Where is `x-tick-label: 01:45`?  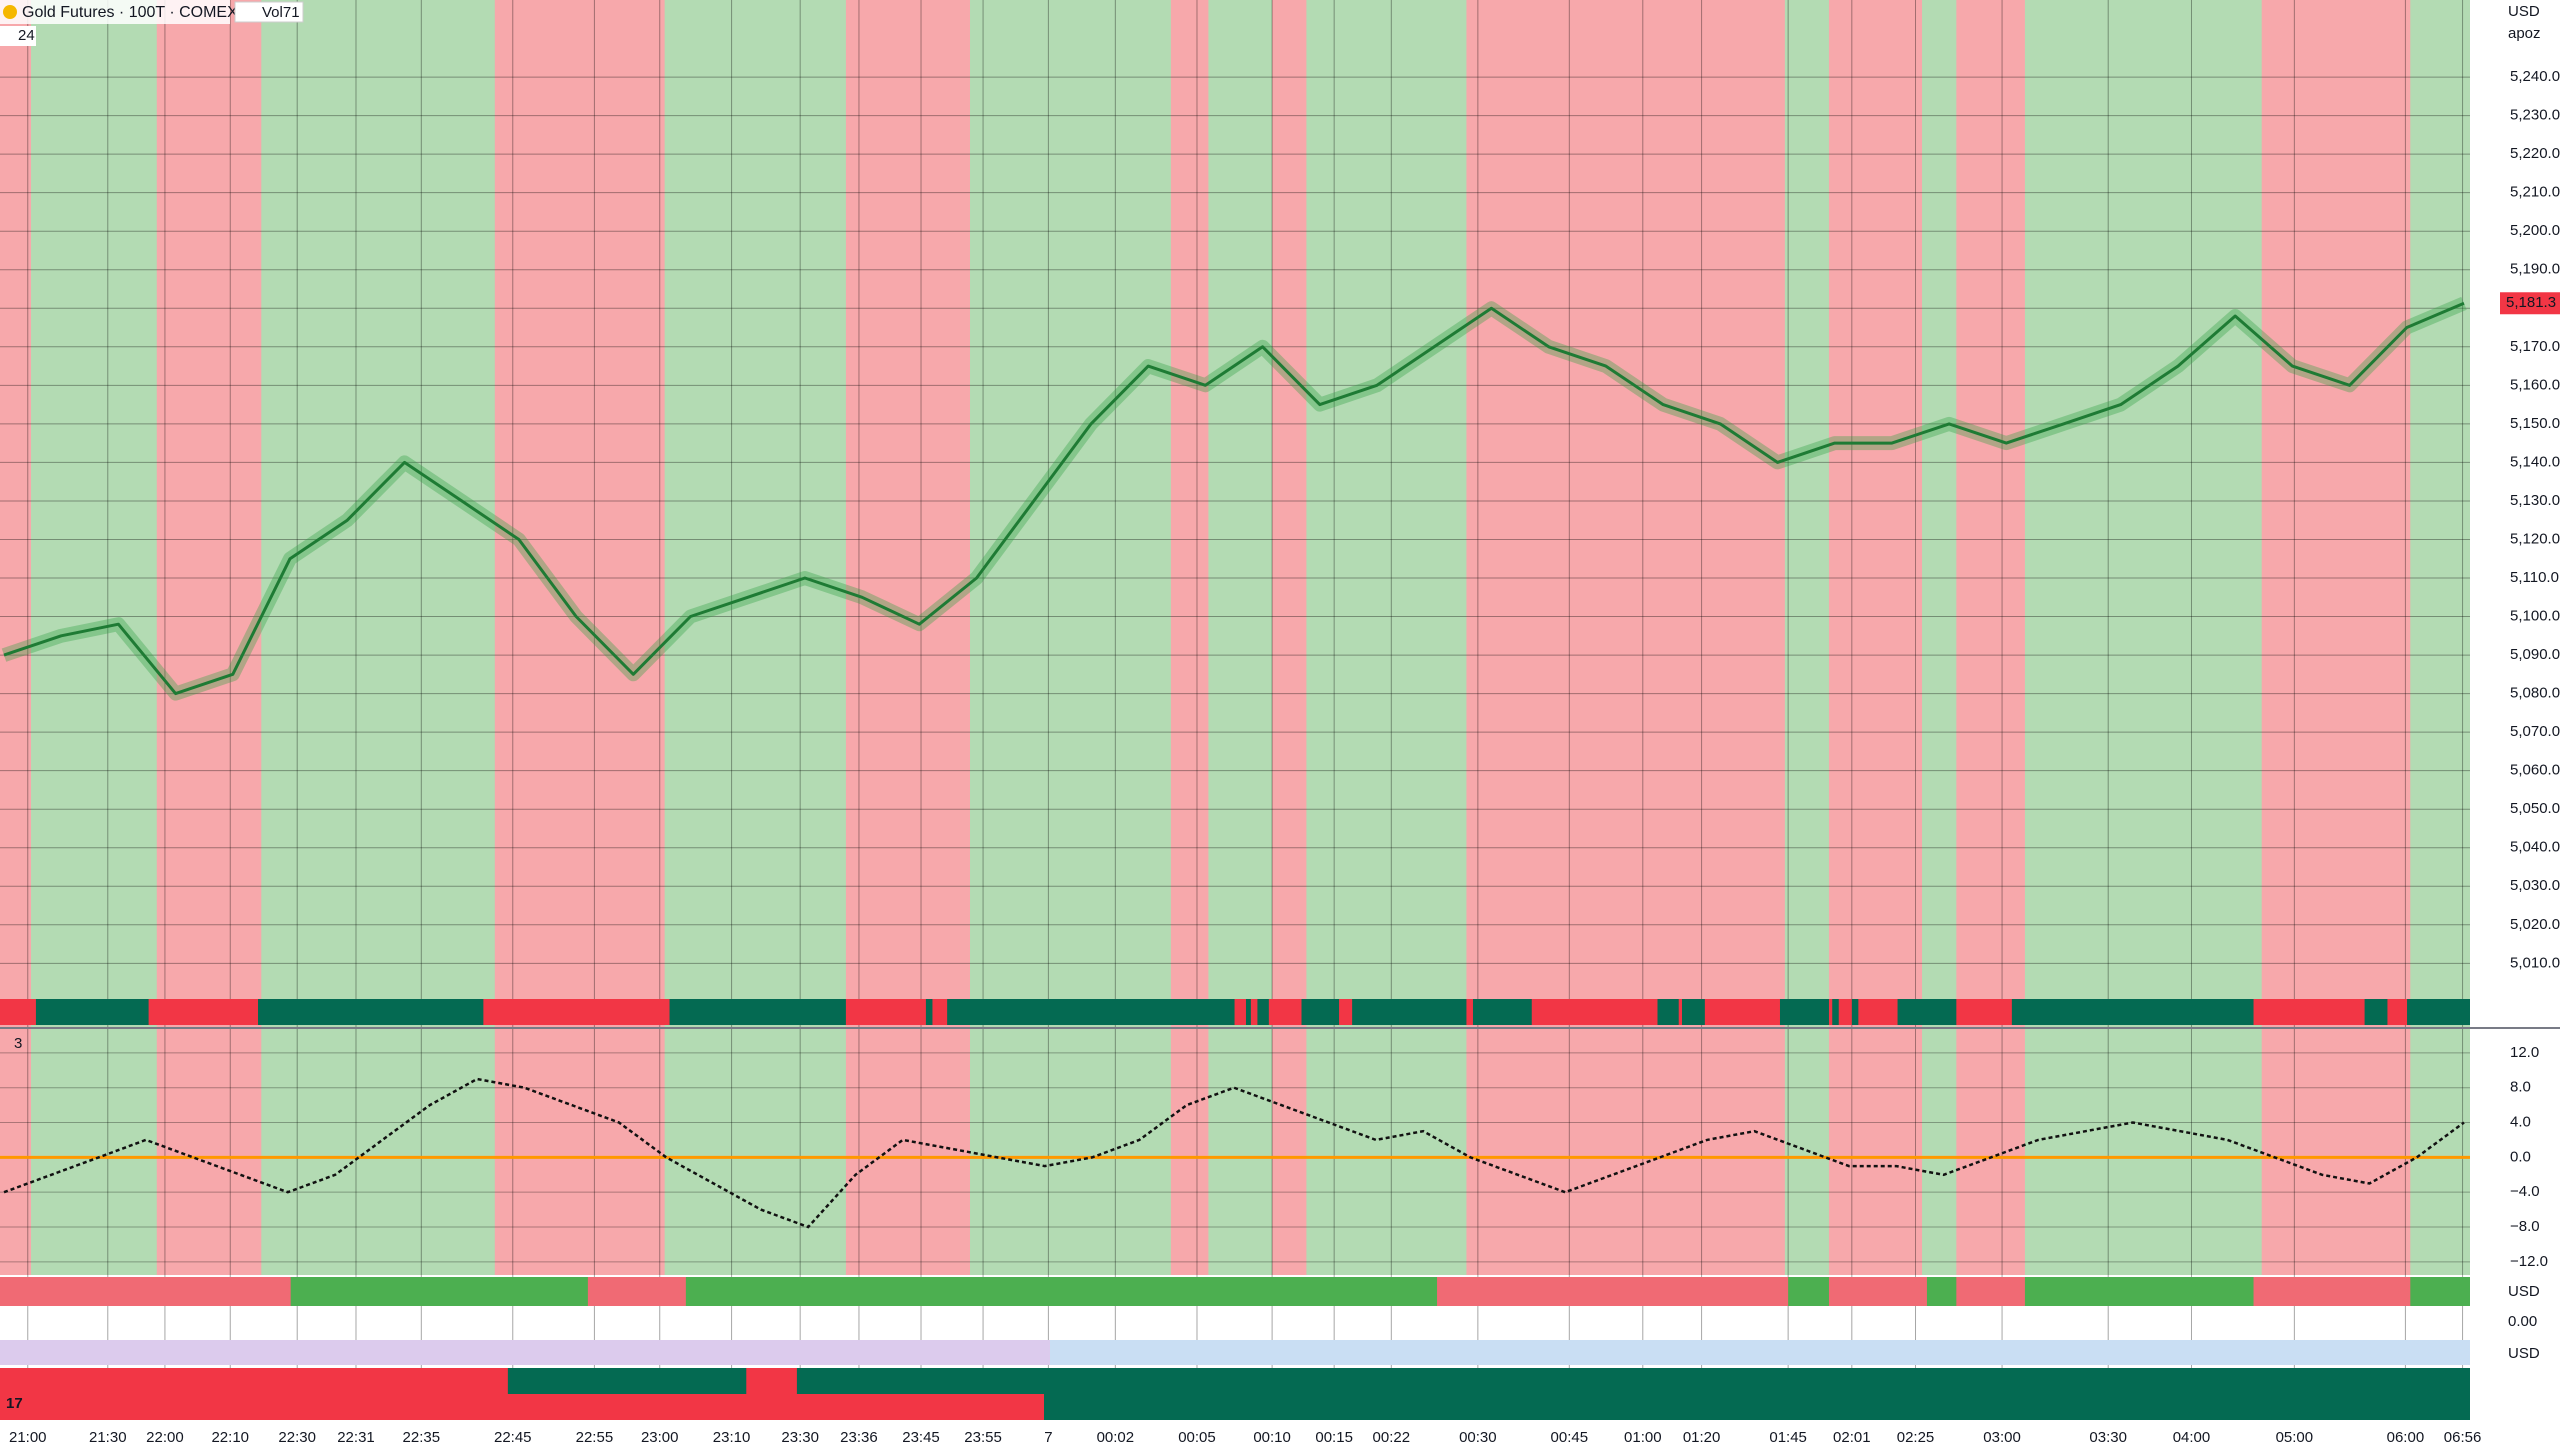
x-tick-label: 01:45 is located at coordinates (1788, 1437).